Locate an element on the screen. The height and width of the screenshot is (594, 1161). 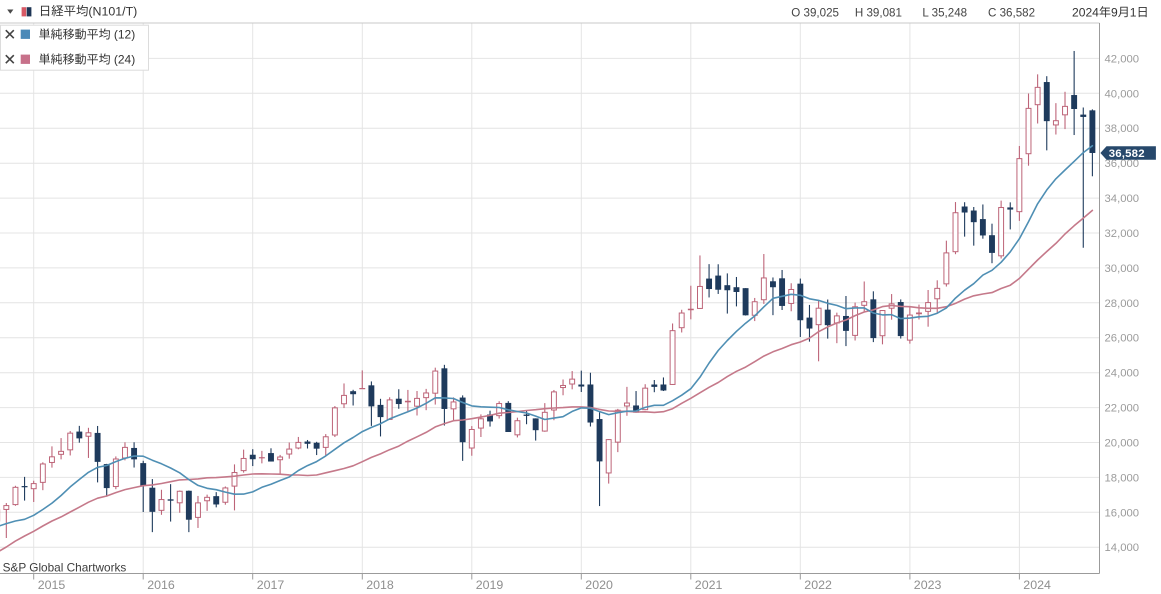
svg-text: 2023 is located at coordinates (928, 585).